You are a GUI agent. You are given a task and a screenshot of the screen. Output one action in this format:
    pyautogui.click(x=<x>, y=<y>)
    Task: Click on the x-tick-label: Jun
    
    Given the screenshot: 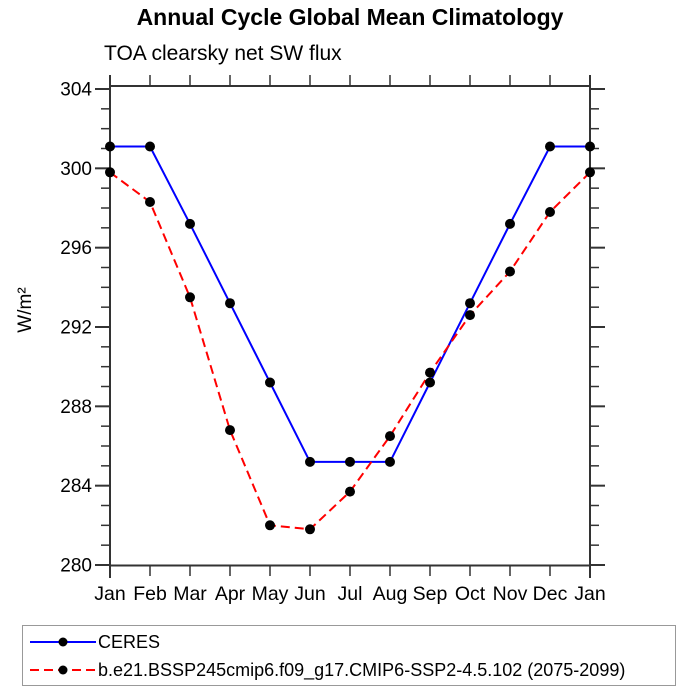 What is the action you would take?
    pyautogui.click(x=309, y=594)
    